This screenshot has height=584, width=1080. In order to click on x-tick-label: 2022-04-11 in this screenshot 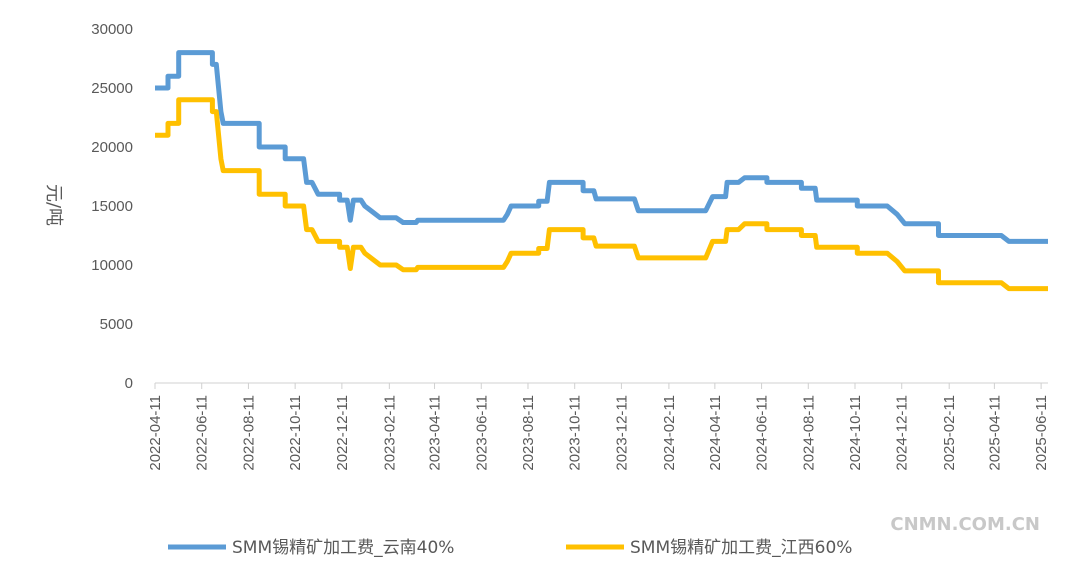, I will do `click(155, 433)`.